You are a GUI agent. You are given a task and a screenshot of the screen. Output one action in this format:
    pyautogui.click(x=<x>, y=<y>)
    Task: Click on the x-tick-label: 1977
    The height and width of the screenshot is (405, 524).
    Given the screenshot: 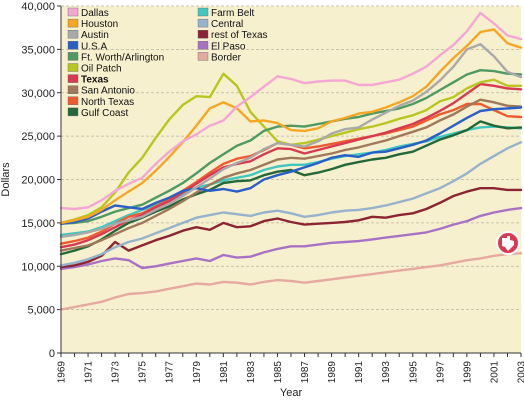 What is the action you would take?
    pyautogui.click(x=170, y=372)
    